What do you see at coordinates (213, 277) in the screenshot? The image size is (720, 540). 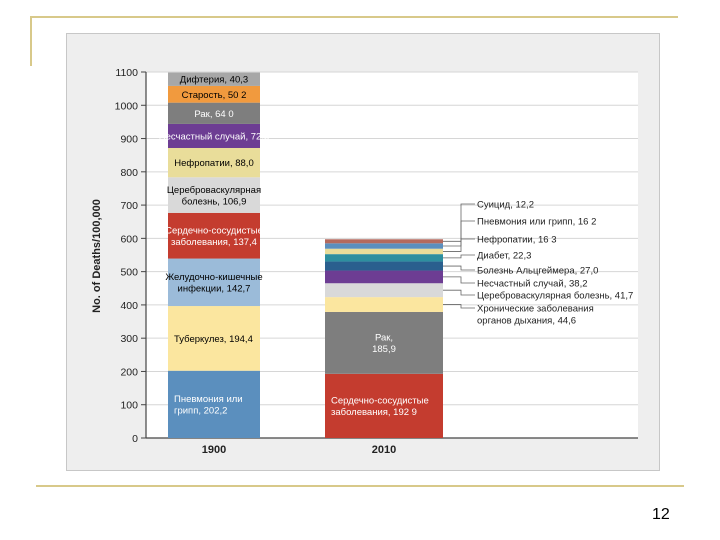 I see `bar-1900-segment-label: Желудочно-кишечные` at bounding box center [213, 277].